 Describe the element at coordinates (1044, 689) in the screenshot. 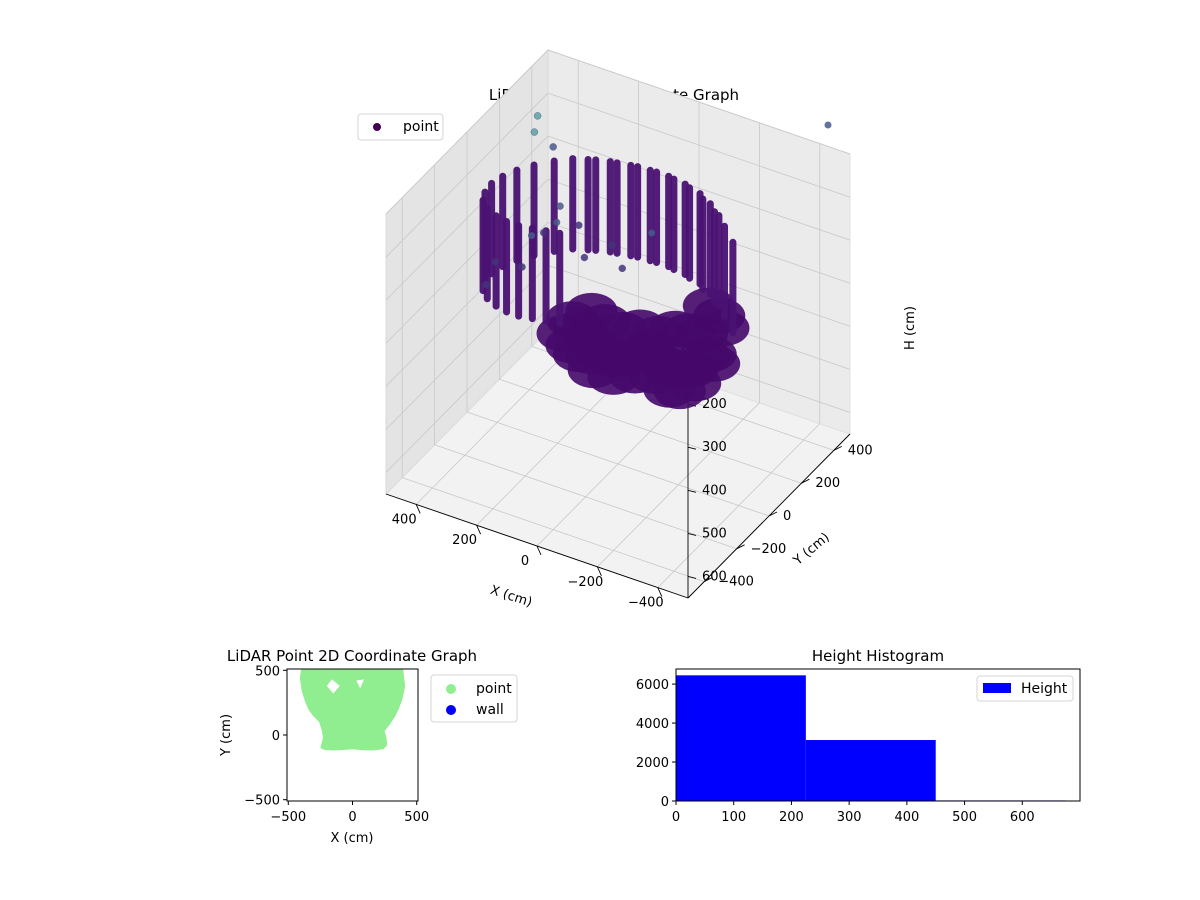

I see `legend-label-height: Height` at that location.